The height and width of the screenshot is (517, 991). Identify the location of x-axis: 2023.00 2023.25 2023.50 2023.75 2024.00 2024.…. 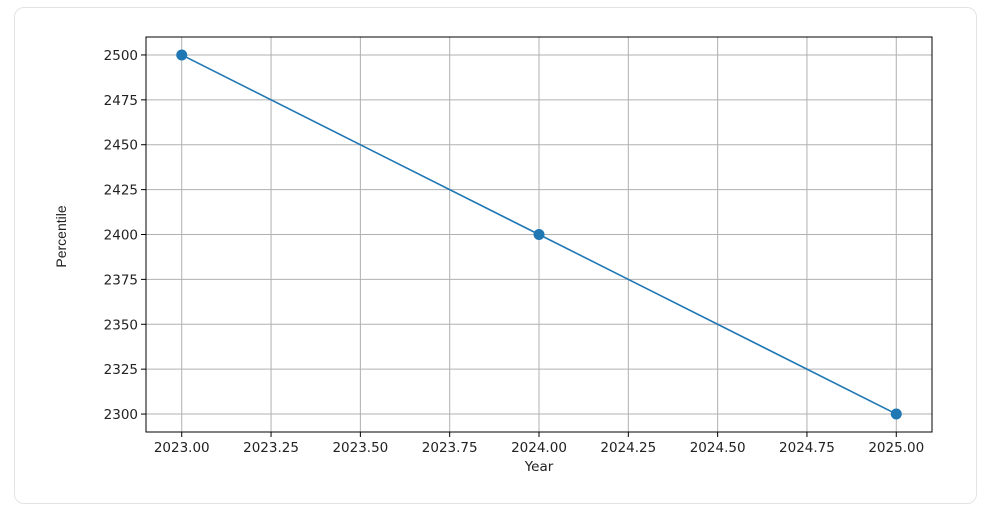
(539, 444).